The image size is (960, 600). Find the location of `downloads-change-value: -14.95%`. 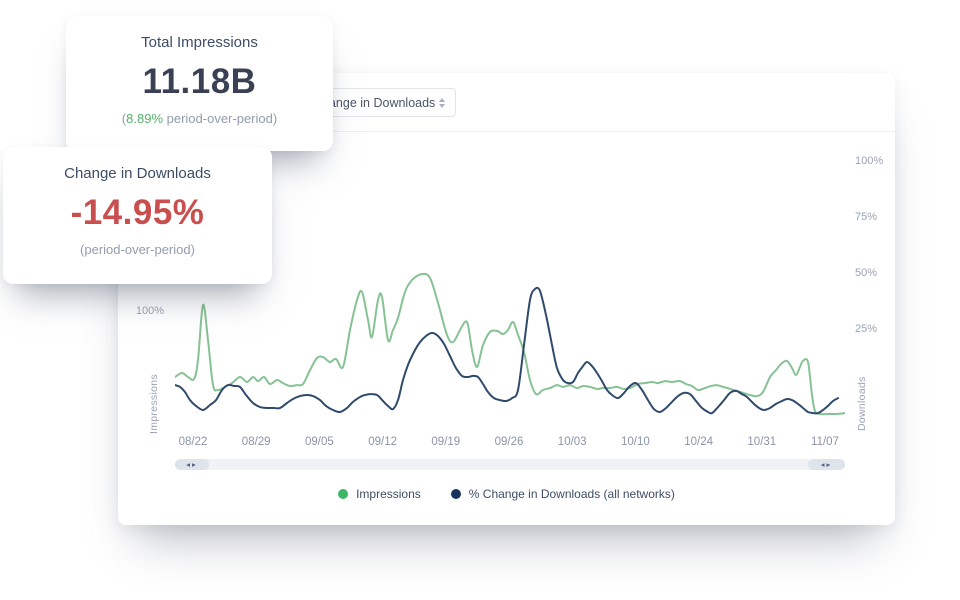

downloads-change-value: -14.95% is located at coordinates (137, 212).